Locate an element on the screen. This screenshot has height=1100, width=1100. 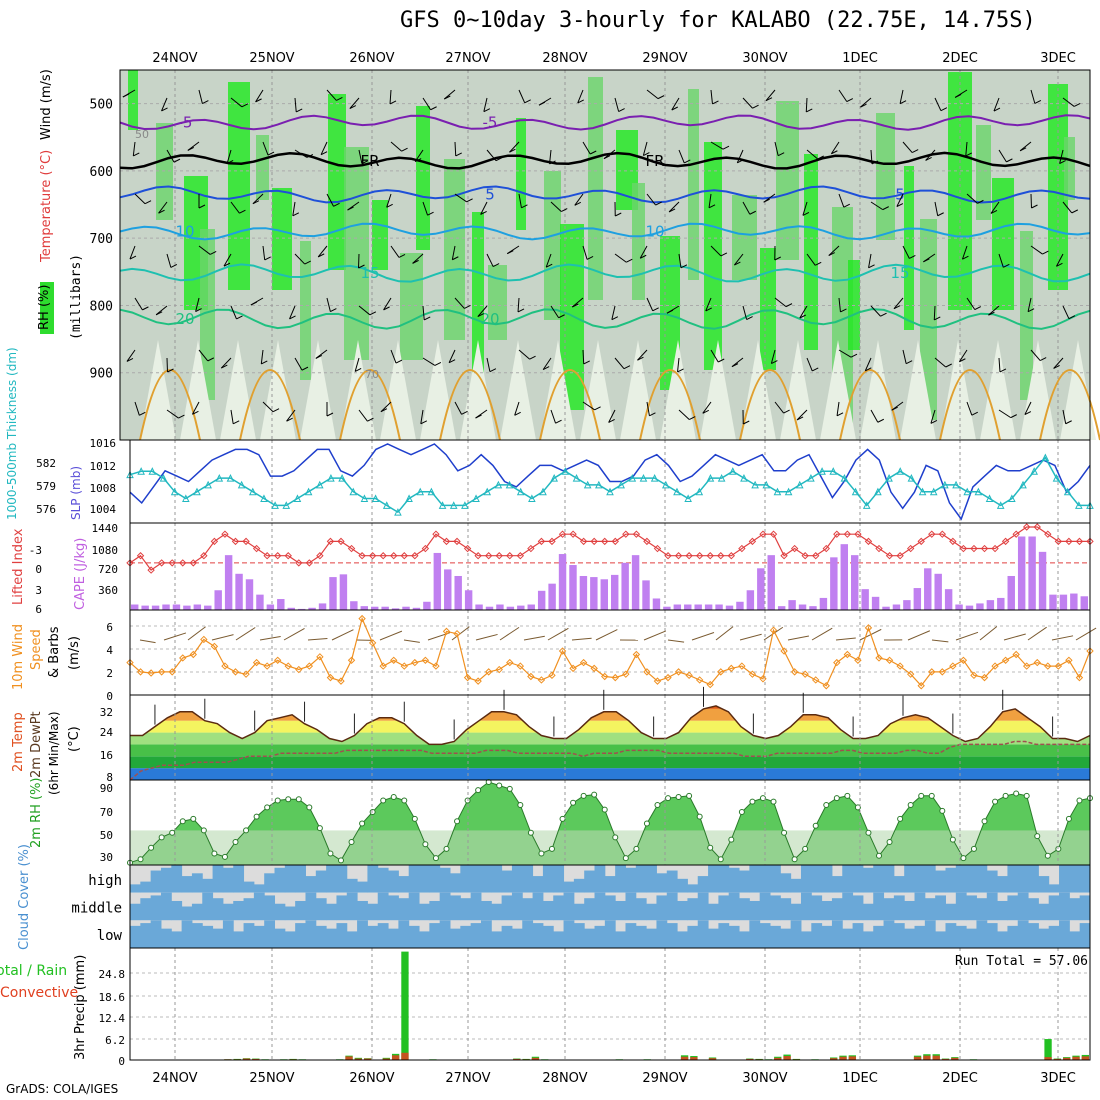
date-label-bottom: 29NOV is located at coordinates (664, 1078).